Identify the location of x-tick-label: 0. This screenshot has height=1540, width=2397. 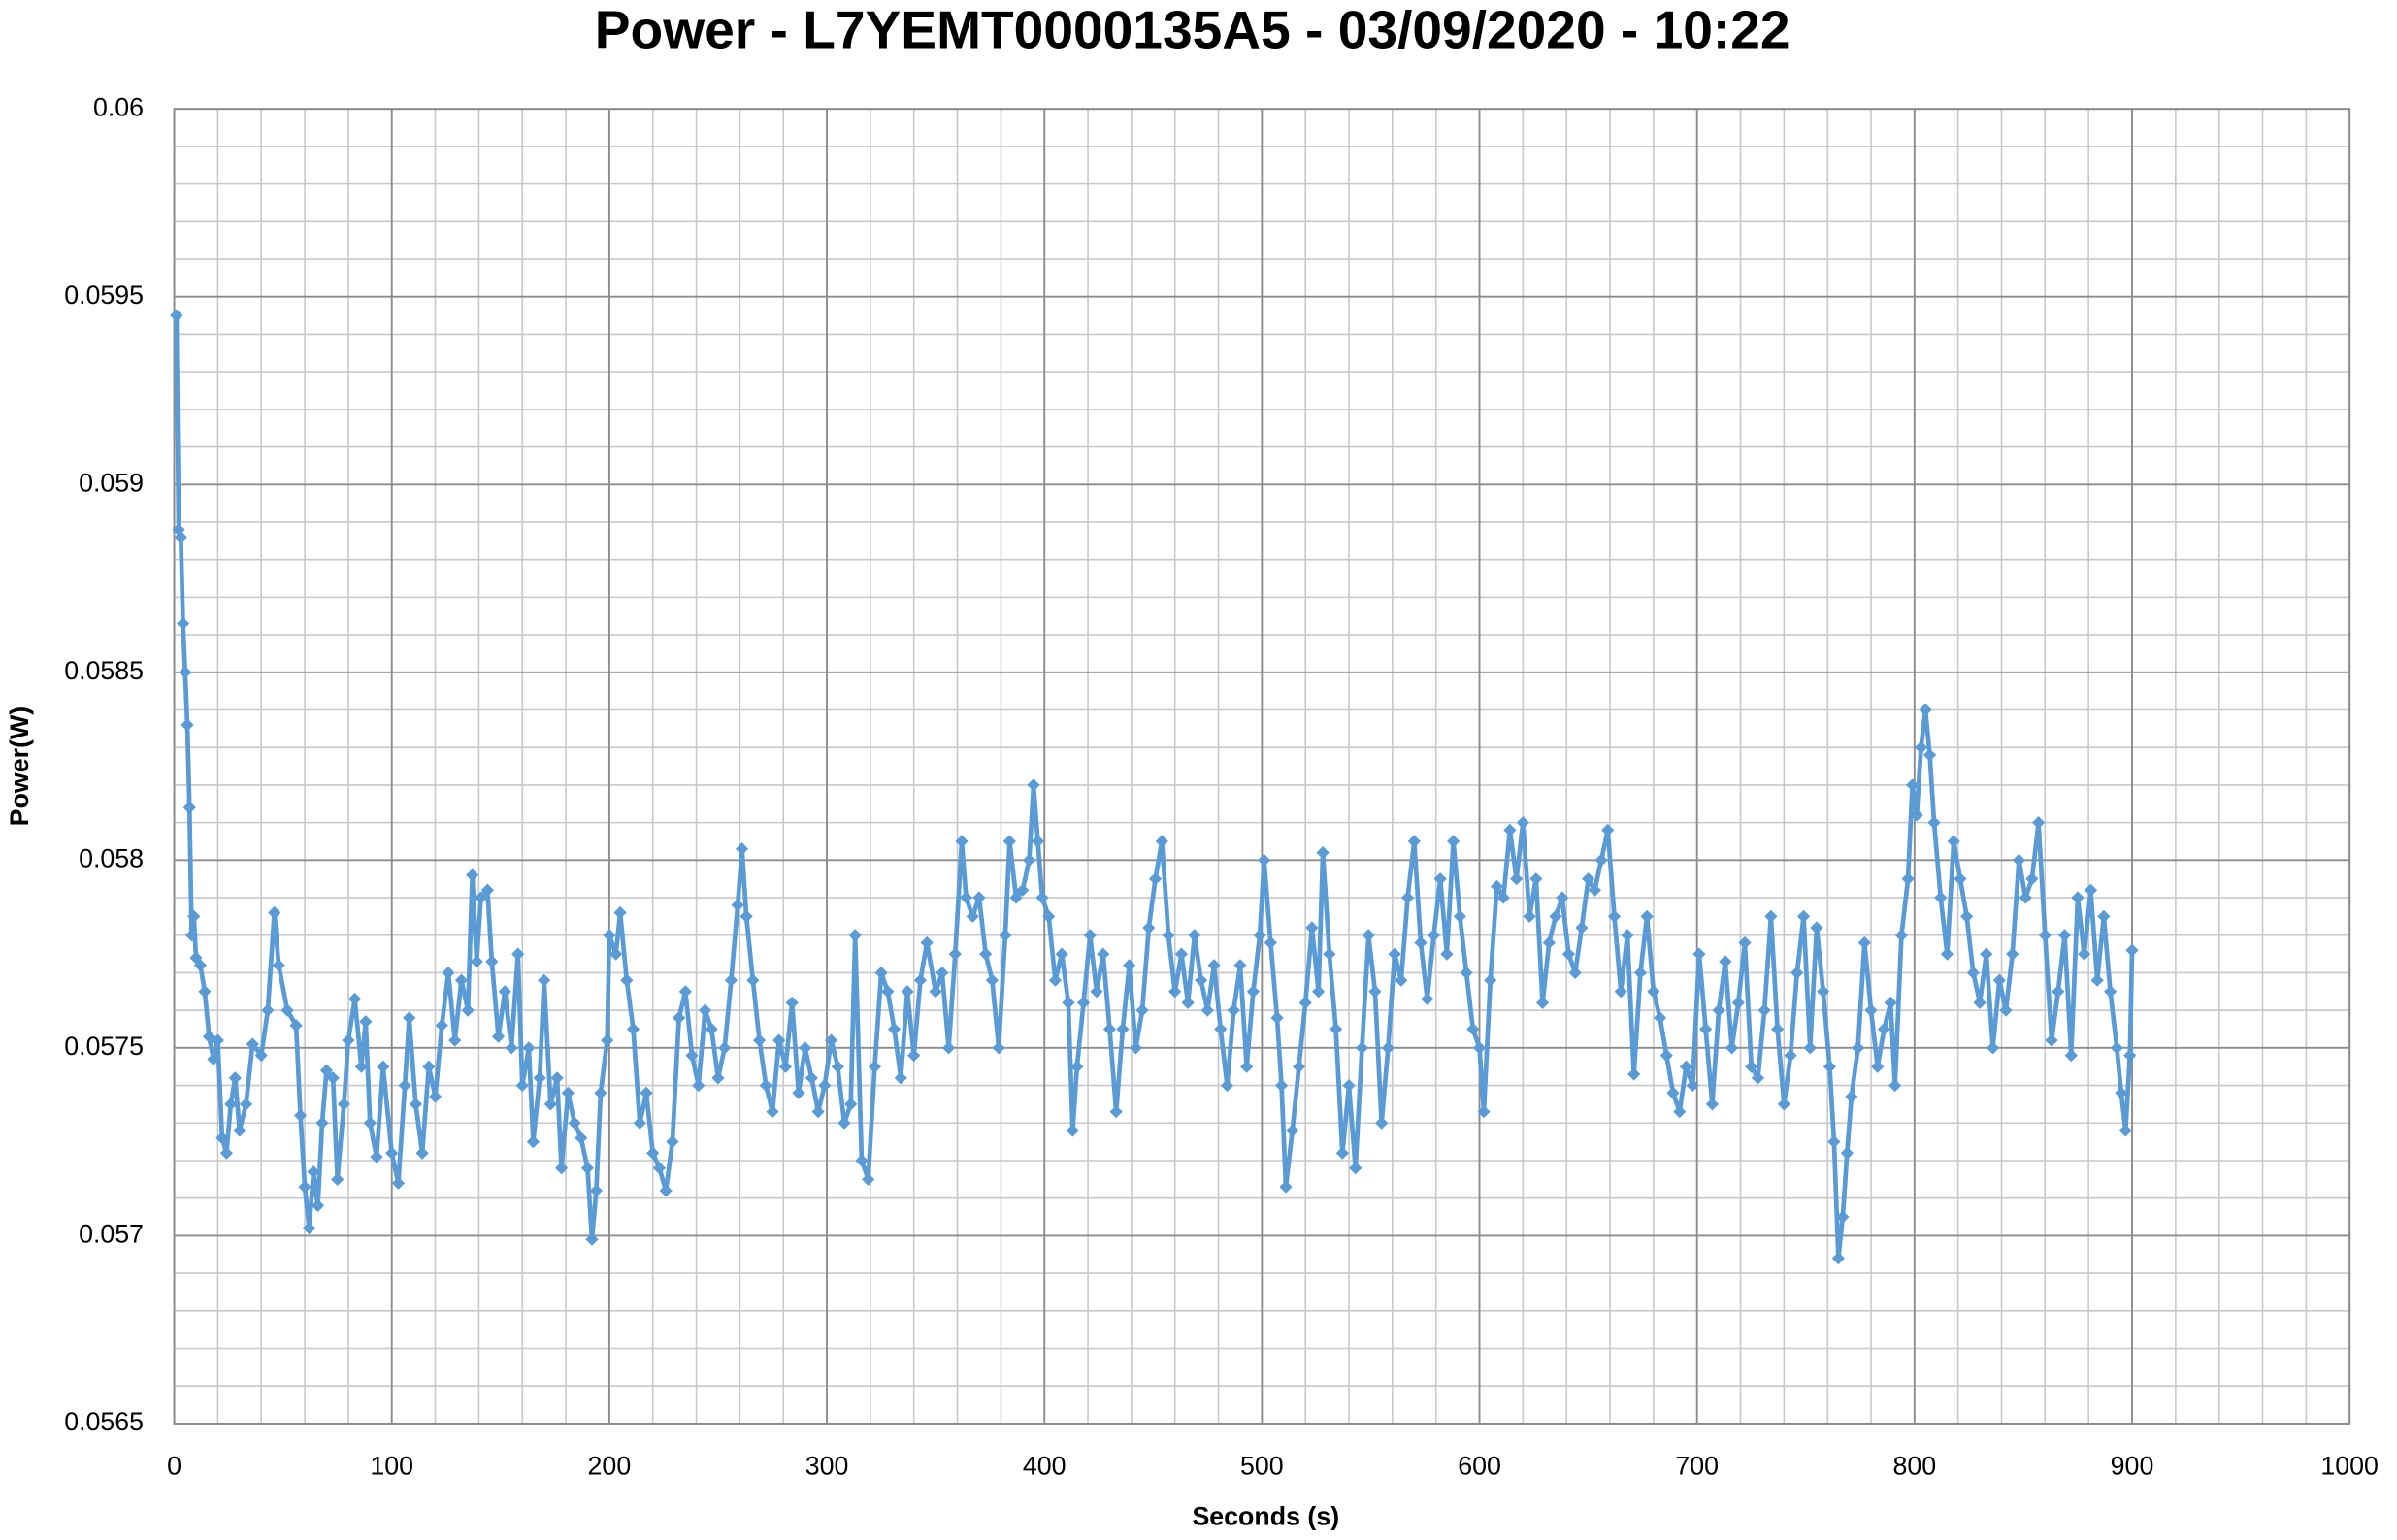
(174, 1467).